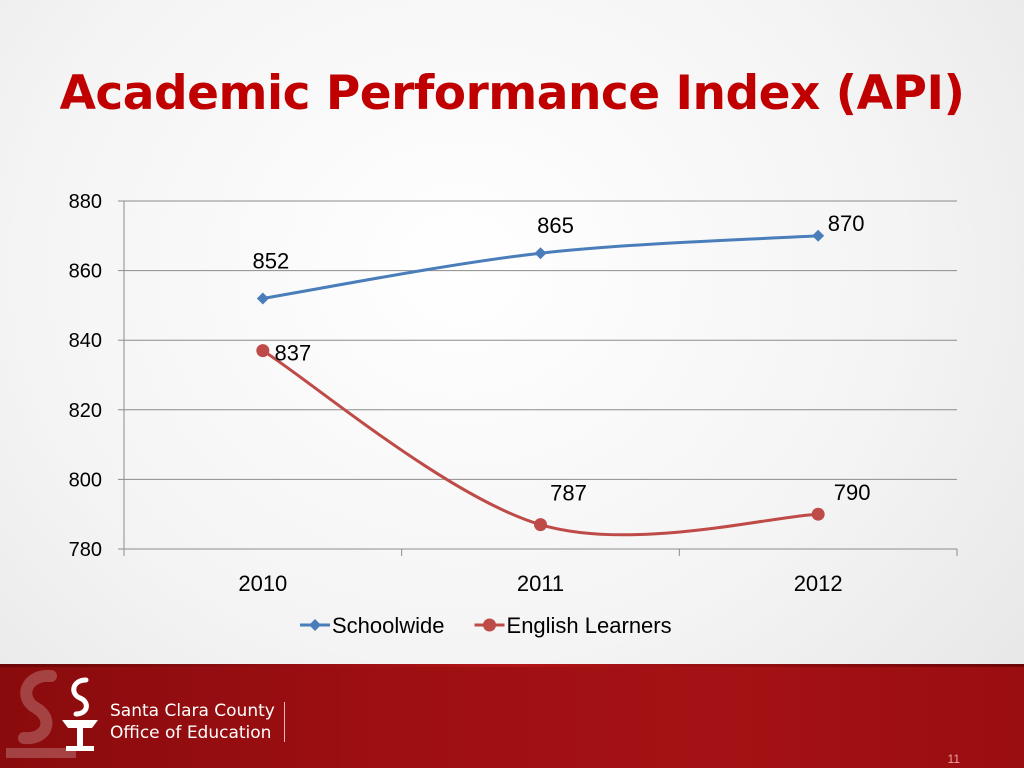 The width and height of the screenshot is (1024, 768). What do you see at coordinates (85, 341) in the screenshot?
I see `y-tick-label: 840` at bounding box center [85, 341].